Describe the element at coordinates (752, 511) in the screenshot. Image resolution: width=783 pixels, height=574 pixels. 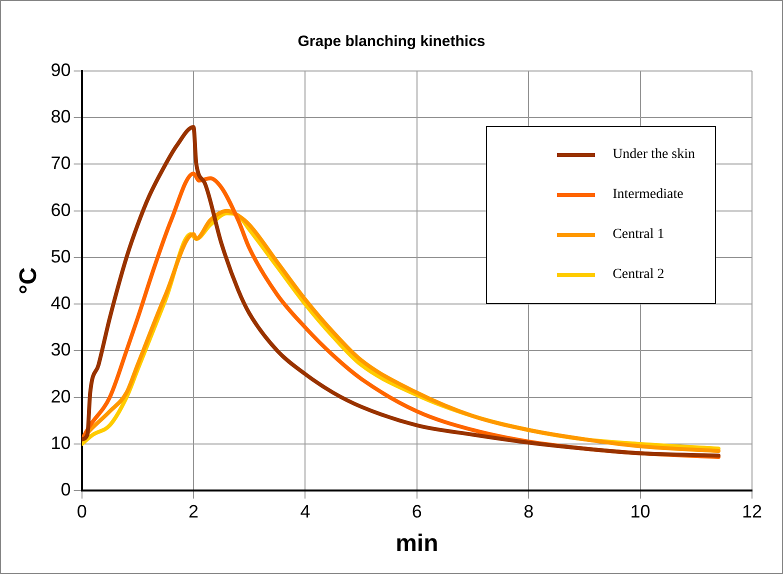
I see `x-tick-label: 12` at that location.